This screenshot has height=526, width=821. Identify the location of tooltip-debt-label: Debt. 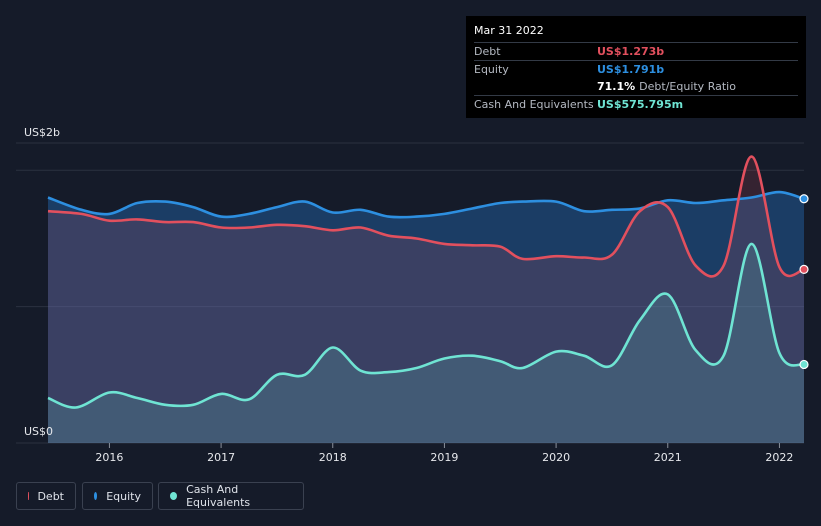
(487, 51).